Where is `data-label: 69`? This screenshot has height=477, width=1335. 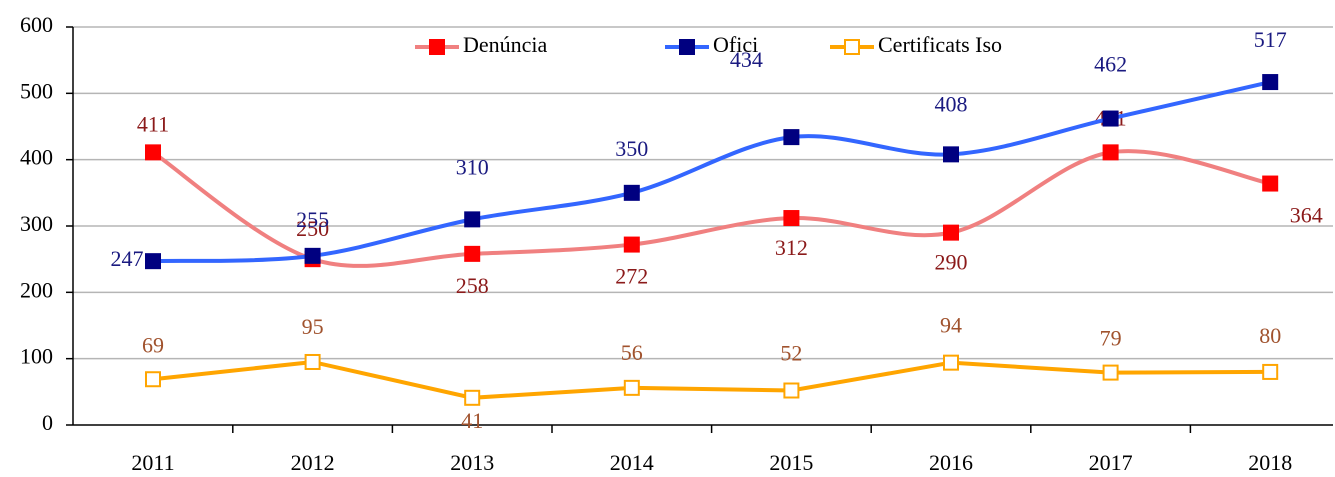 data-label: 69 is located at coordinates (153, 344).